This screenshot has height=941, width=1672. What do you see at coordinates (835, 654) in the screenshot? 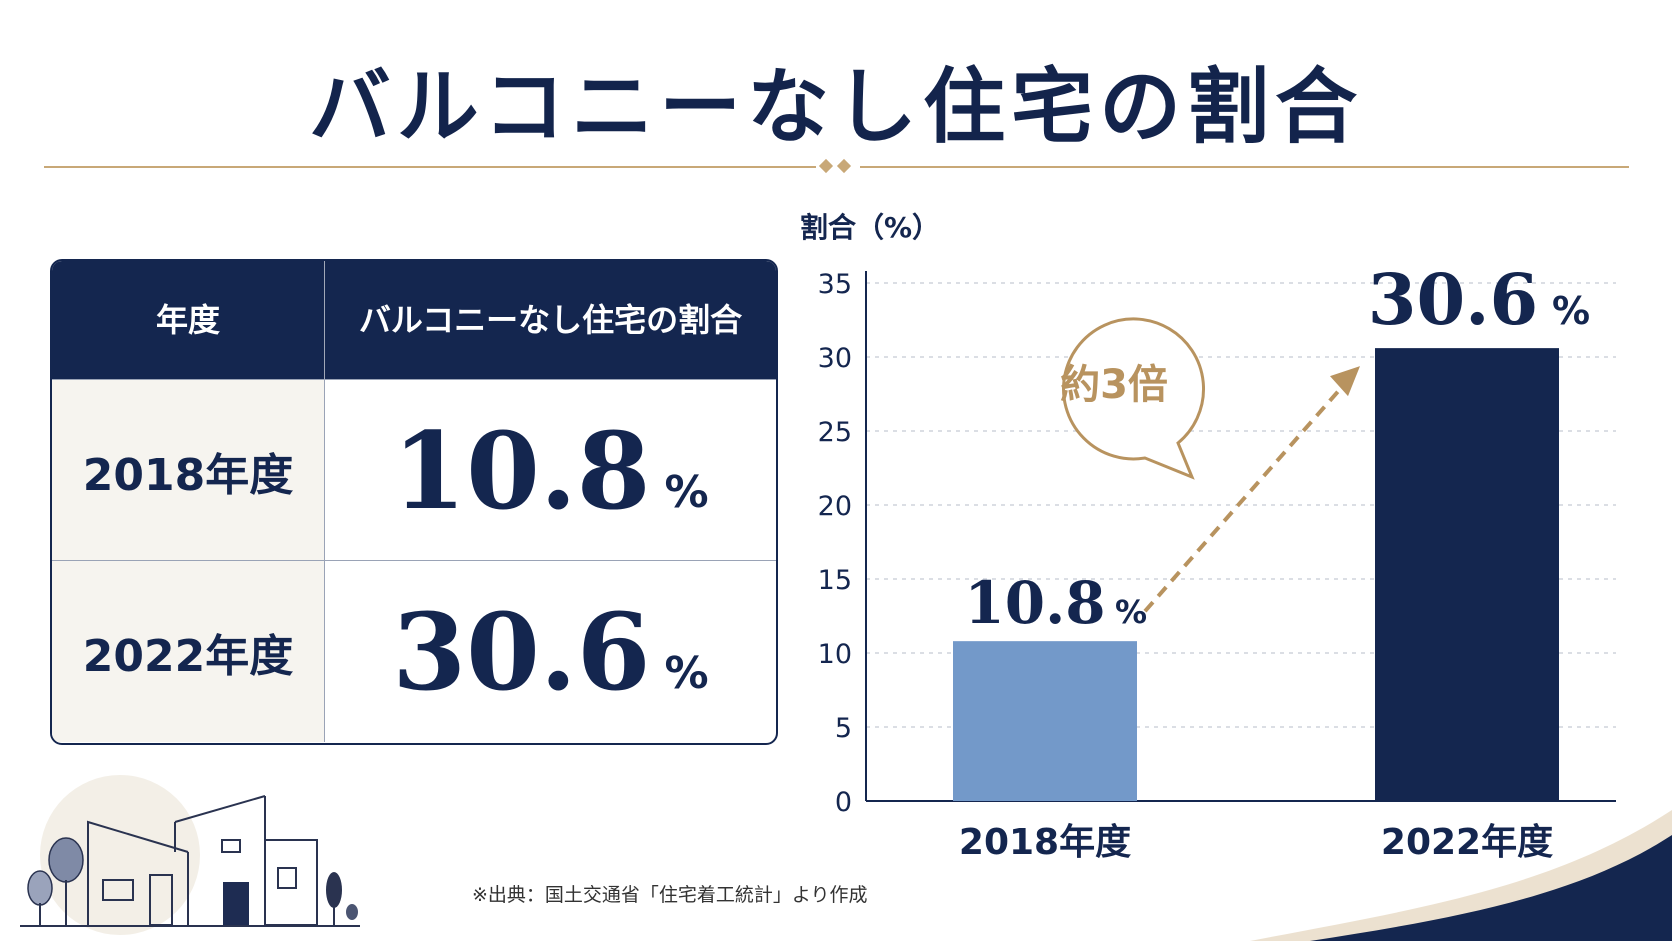
I see `y-tick-label: 10` at bounding box center [835, 654].